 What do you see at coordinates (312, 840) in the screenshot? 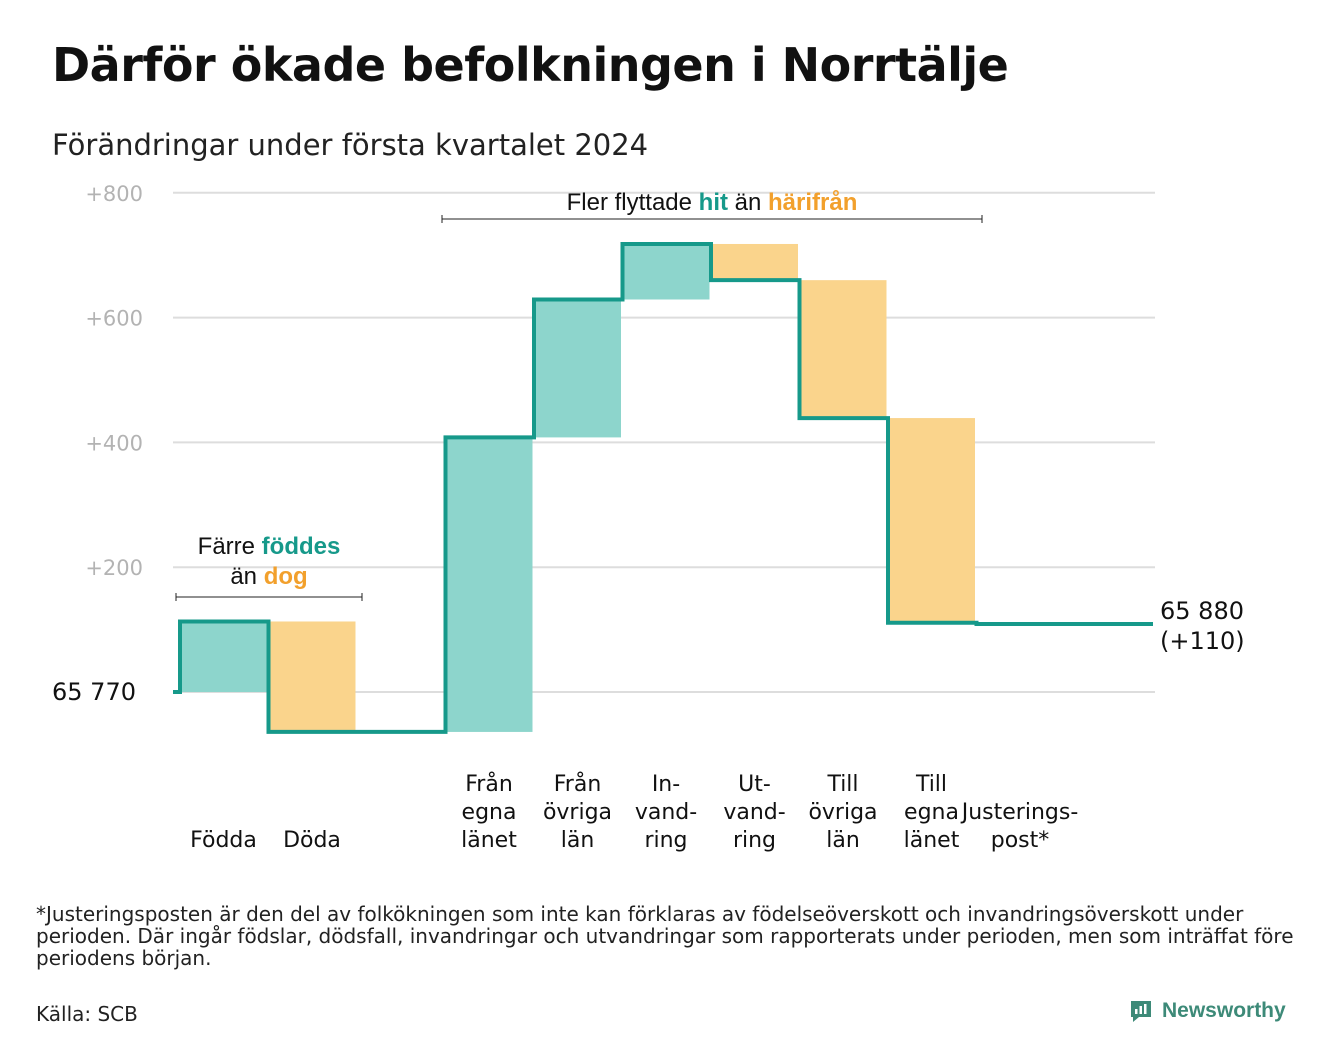
I see `category-label: Döda` at bounding box center [312, 840].